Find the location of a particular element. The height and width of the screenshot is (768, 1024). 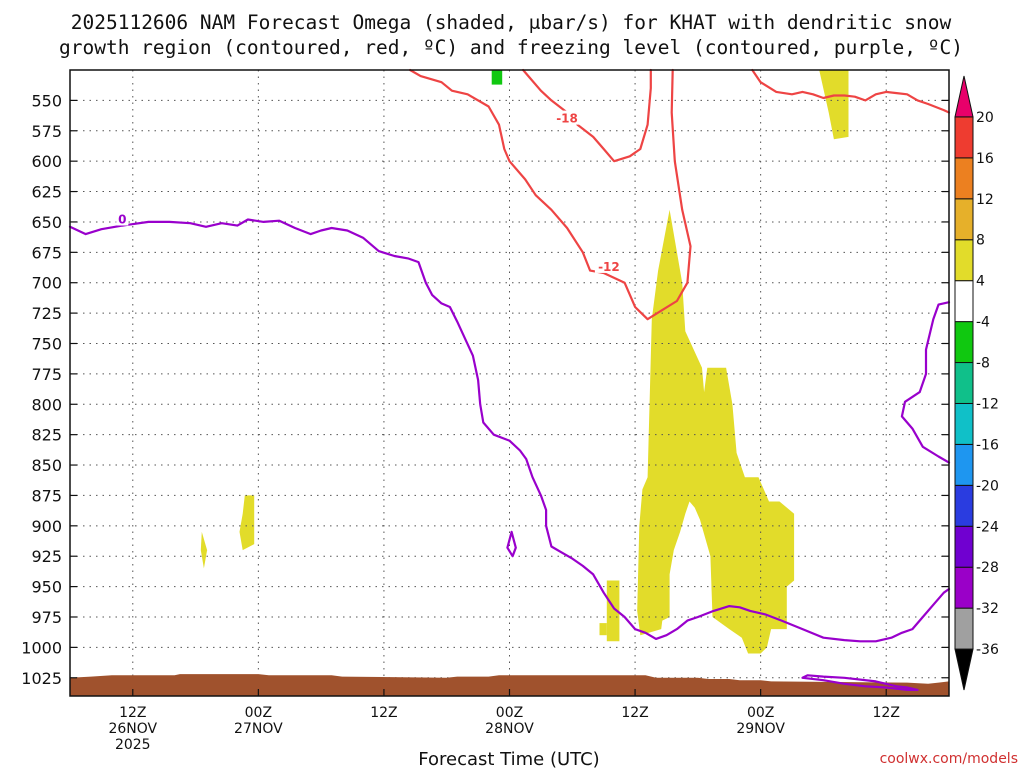

y-tick-label-1025: 1025 is located at coordinates (41, 678).